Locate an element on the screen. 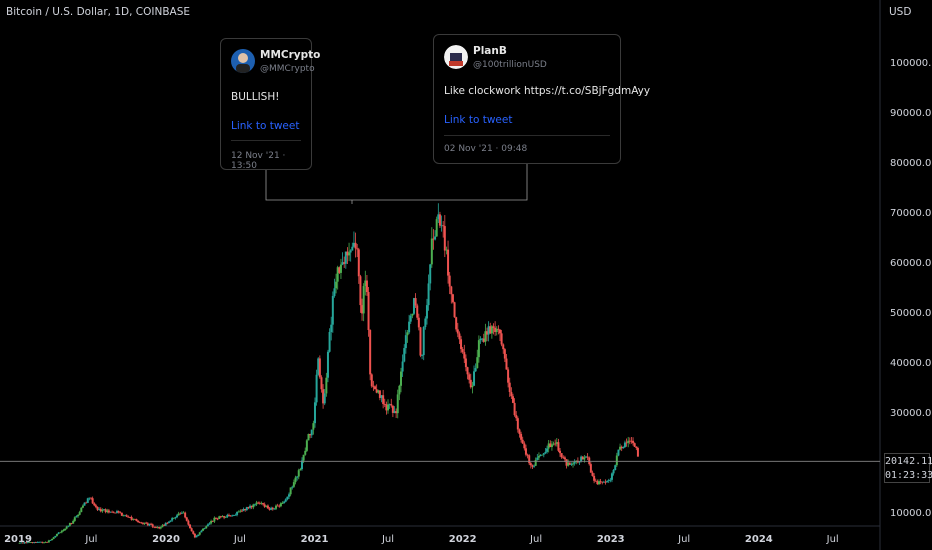 The height and width of the screenshot is (550, 932). tweet-author-handle: @100trillionUSD is located at coordinates (510, 65).